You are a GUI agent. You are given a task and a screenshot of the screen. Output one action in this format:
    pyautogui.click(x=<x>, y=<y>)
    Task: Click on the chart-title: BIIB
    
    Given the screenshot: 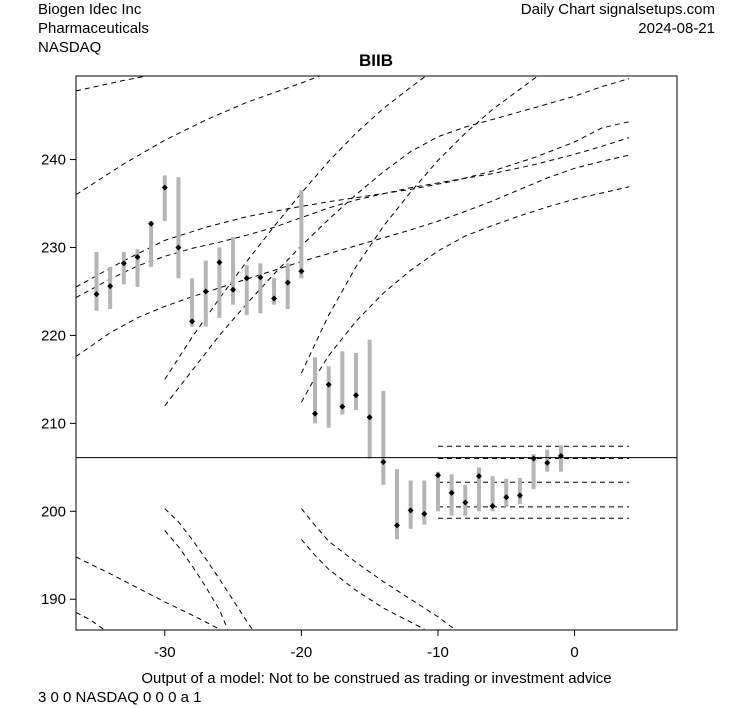 What is the action you would take?
    pyautogui.click(x=376, y=60)
    